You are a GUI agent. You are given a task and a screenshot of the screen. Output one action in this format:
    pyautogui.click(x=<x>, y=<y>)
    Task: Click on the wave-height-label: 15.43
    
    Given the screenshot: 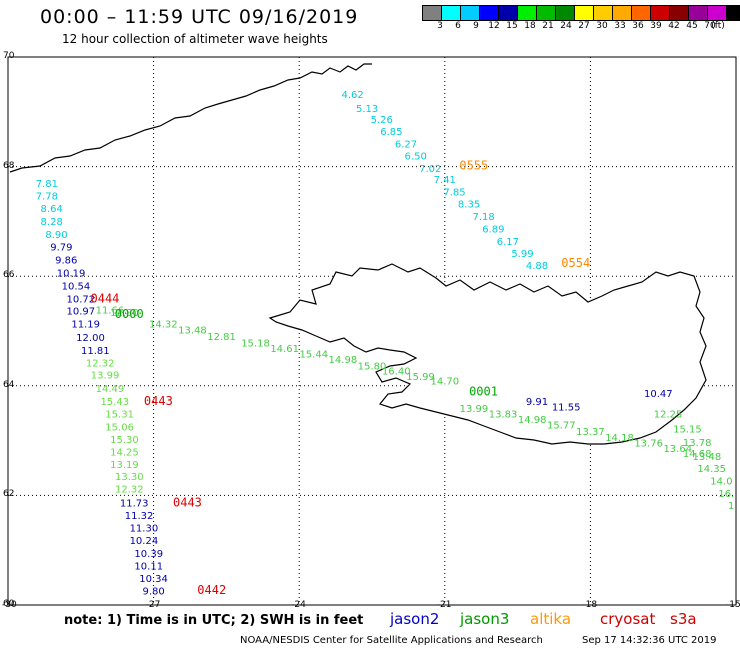 What is the action you would take?
    pyautogui.click(x=114, y=402)
    